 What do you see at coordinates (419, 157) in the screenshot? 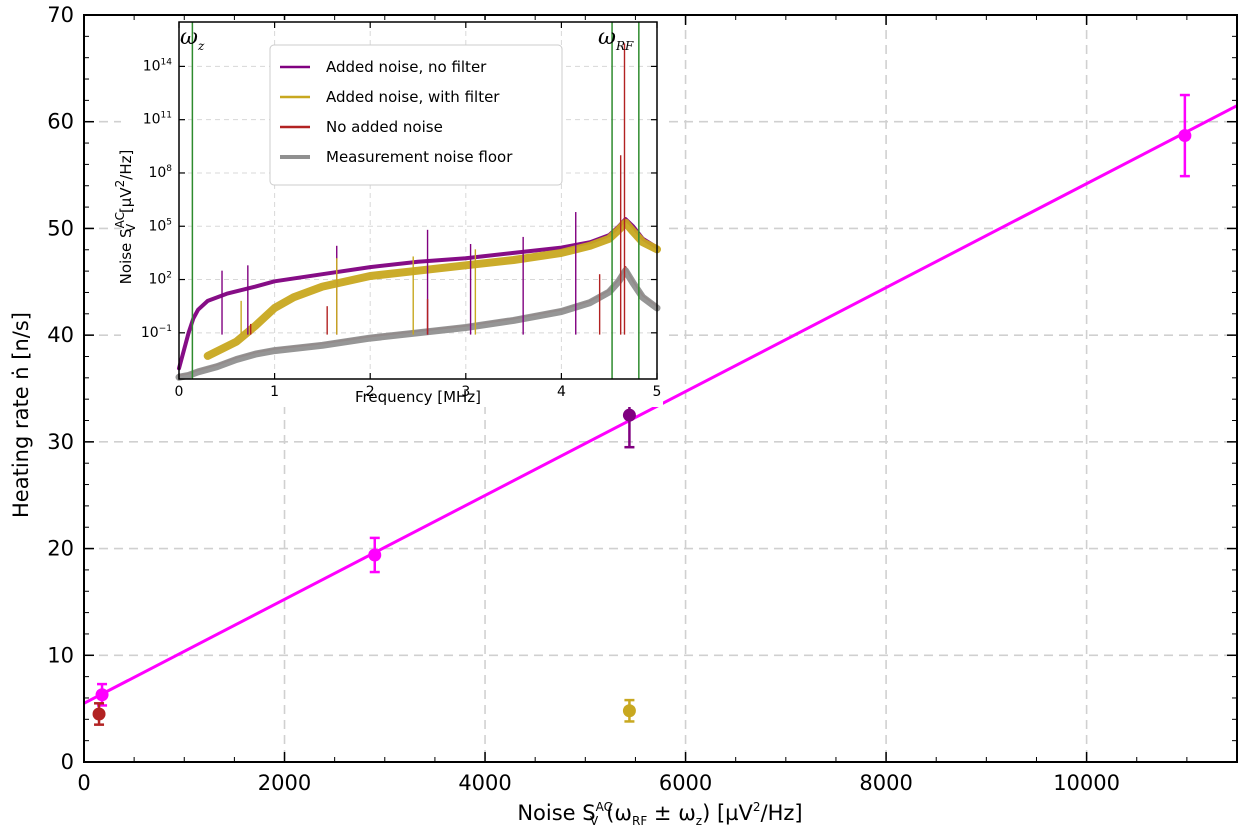
I see `legend-label: Measurement noise floor` at bounding box center [419, 157].